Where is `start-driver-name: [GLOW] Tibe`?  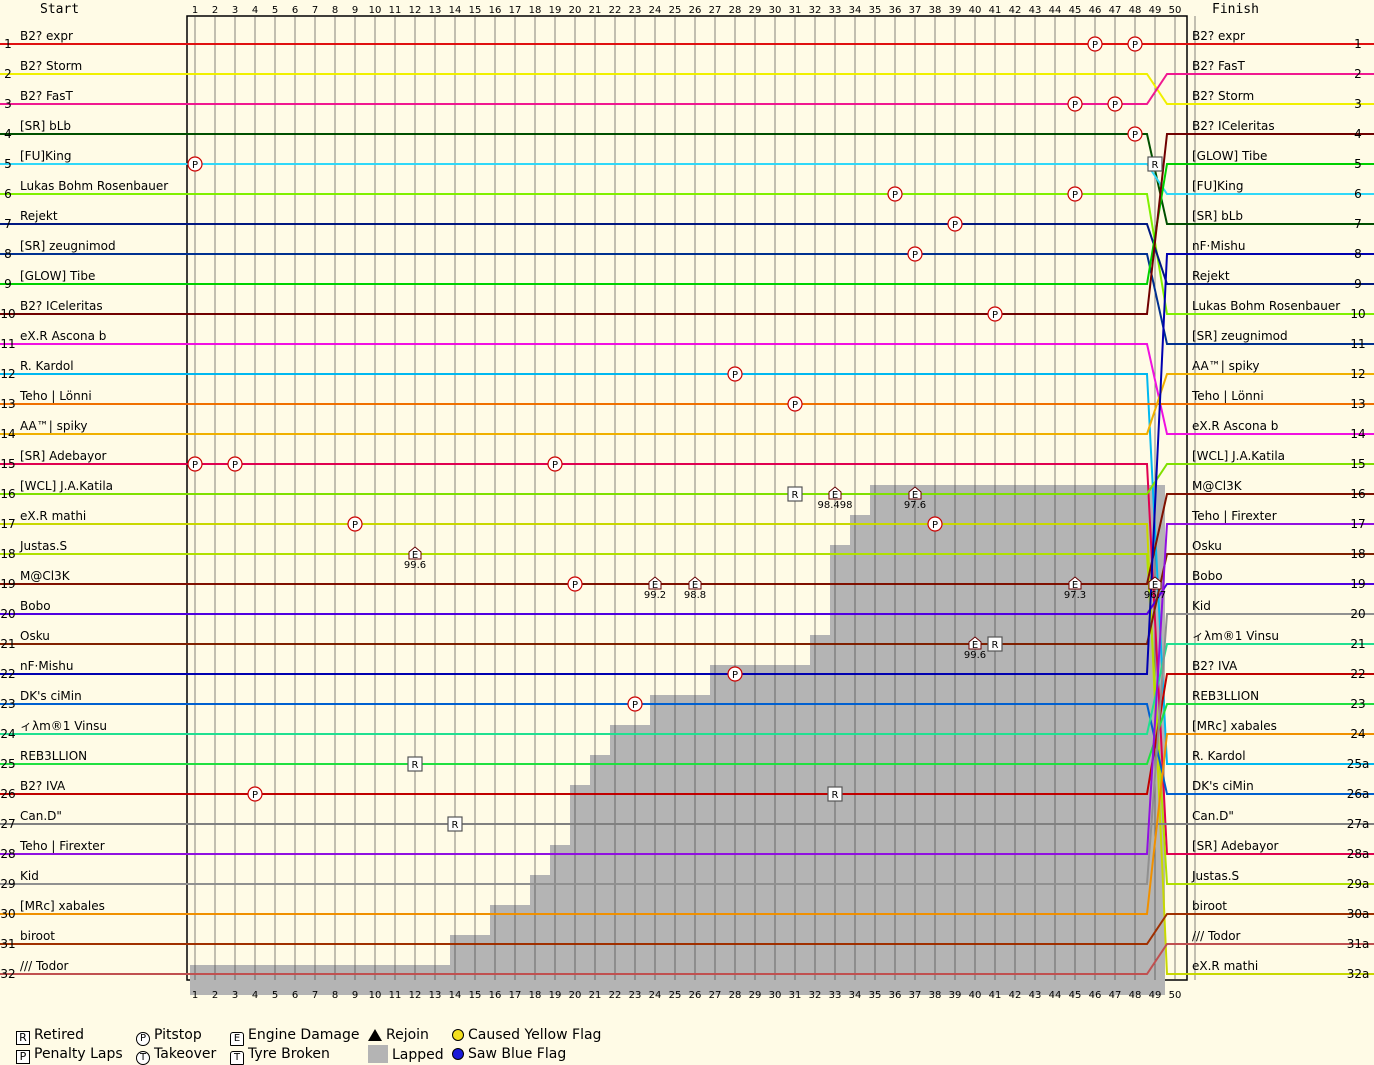
start-driver-name: [GLOW] Tibe is located at coordinates (57, 276).